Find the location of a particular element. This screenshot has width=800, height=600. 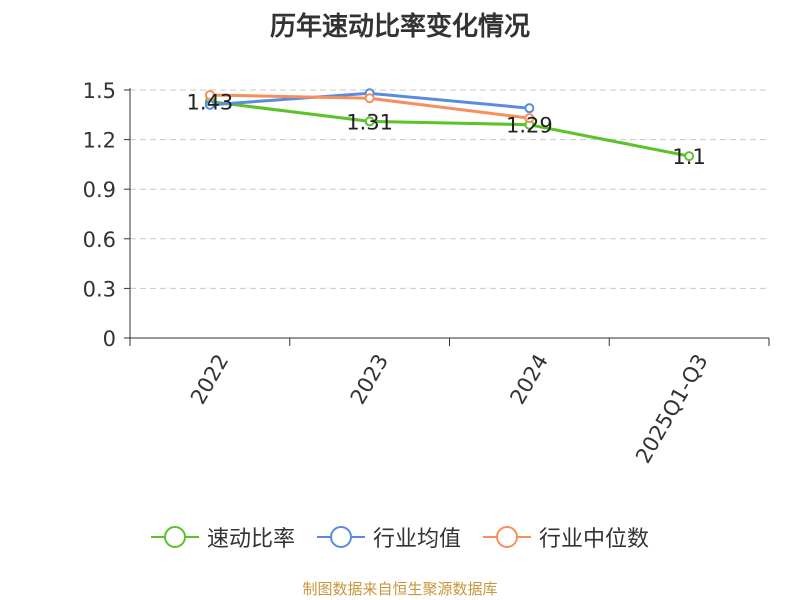

series-line is located at coordinates (449, 129).